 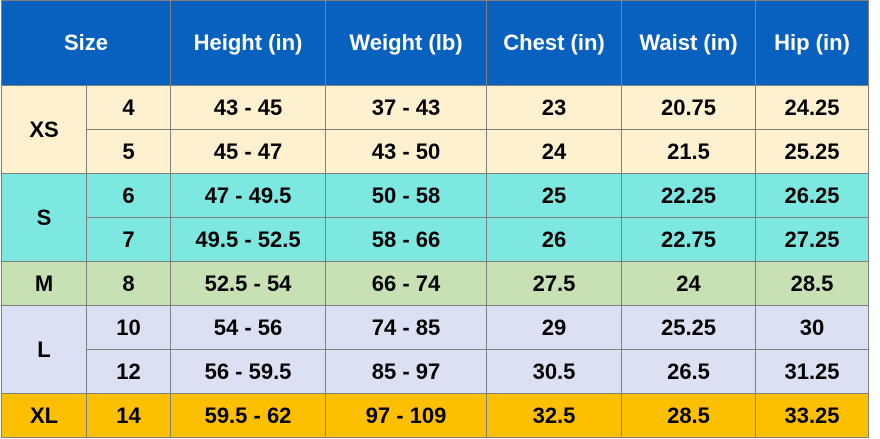 What do you see at coordinates (128, 239) in the screenshot?
I see `size-number: 7` at bounding box center [128, 239].